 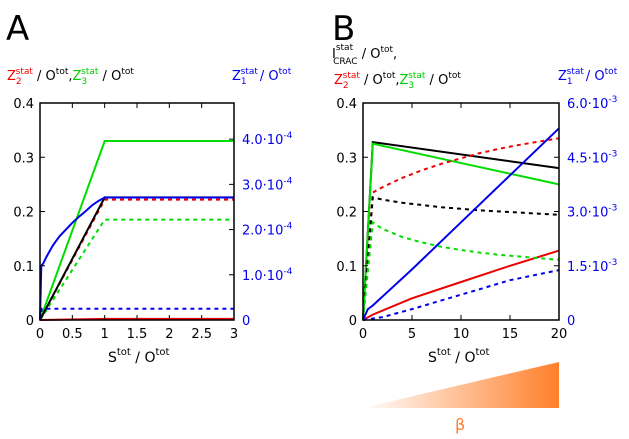 What do you see at coordinates (460, 385) in the screenshot?
I see `beta-gradient-wedge` at bounding box center [460, 385].